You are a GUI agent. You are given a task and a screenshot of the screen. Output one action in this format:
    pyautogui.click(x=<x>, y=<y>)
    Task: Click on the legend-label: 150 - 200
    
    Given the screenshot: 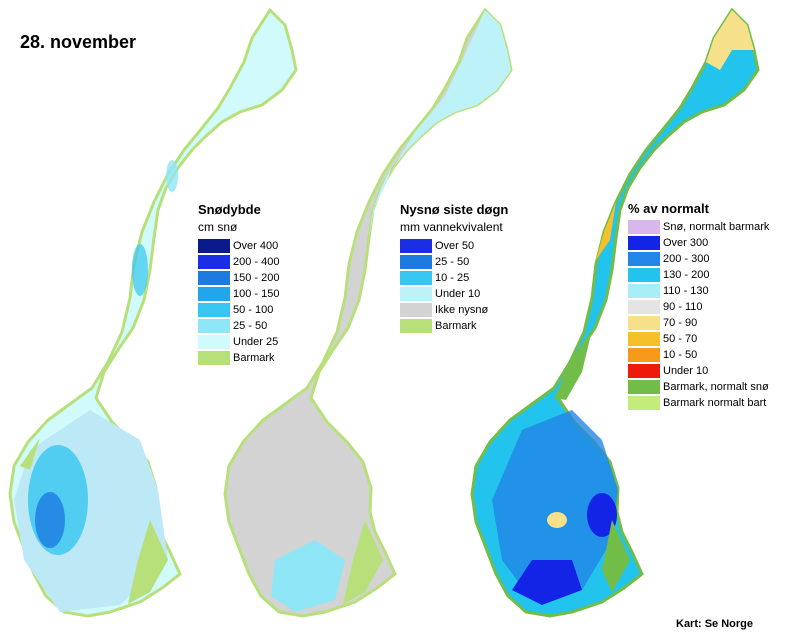 What is the action you would take?
    pyautogui.click(x=256, y=278)
    